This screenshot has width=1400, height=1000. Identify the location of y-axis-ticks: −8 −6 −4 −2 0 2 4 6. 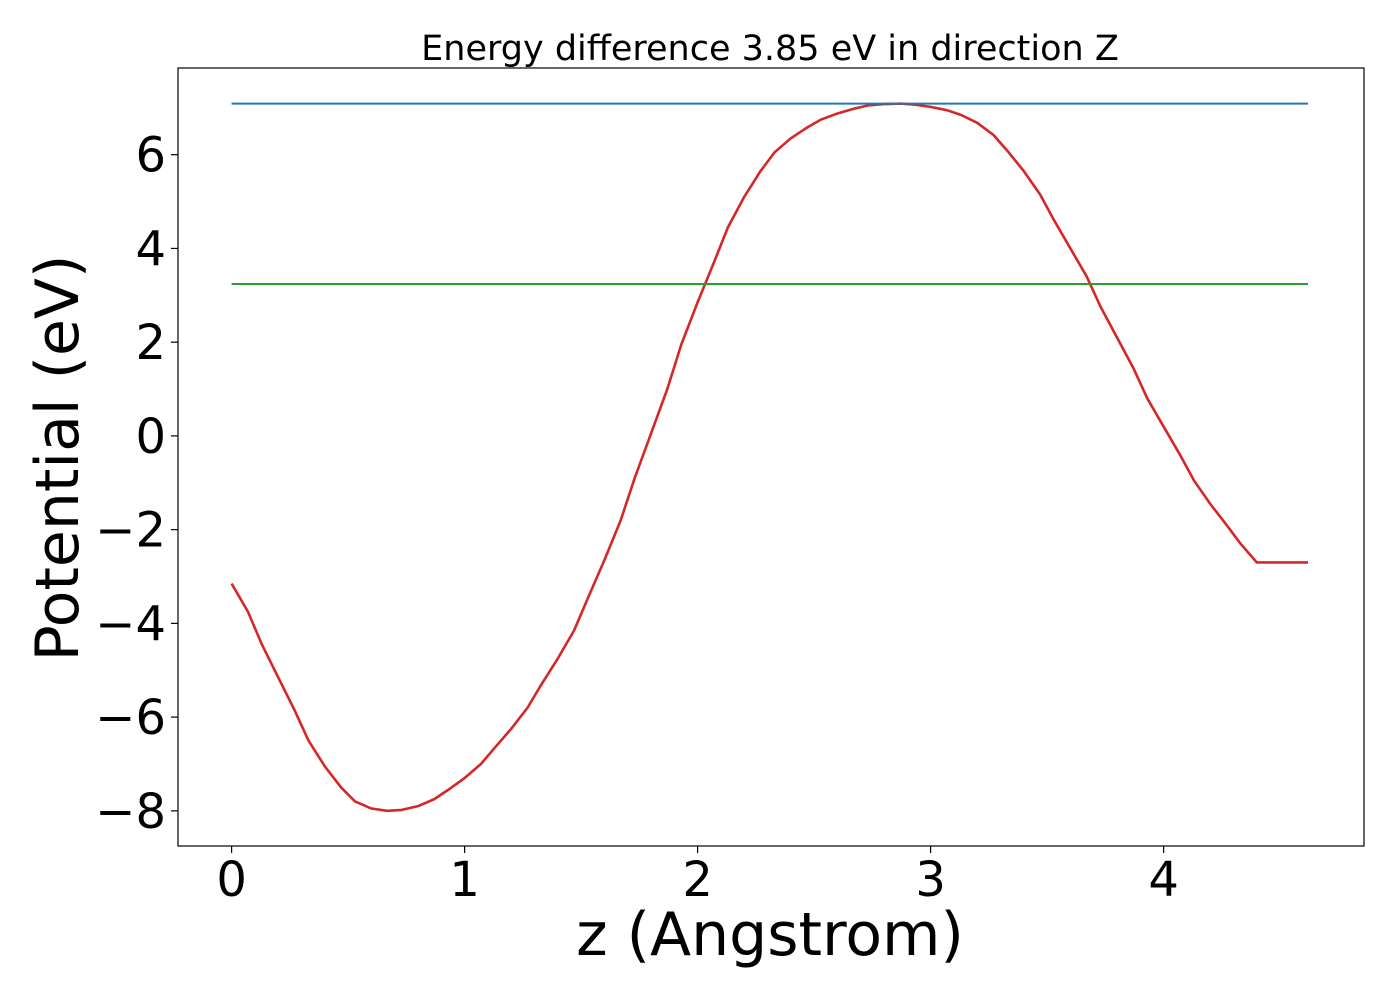
(136, 484).